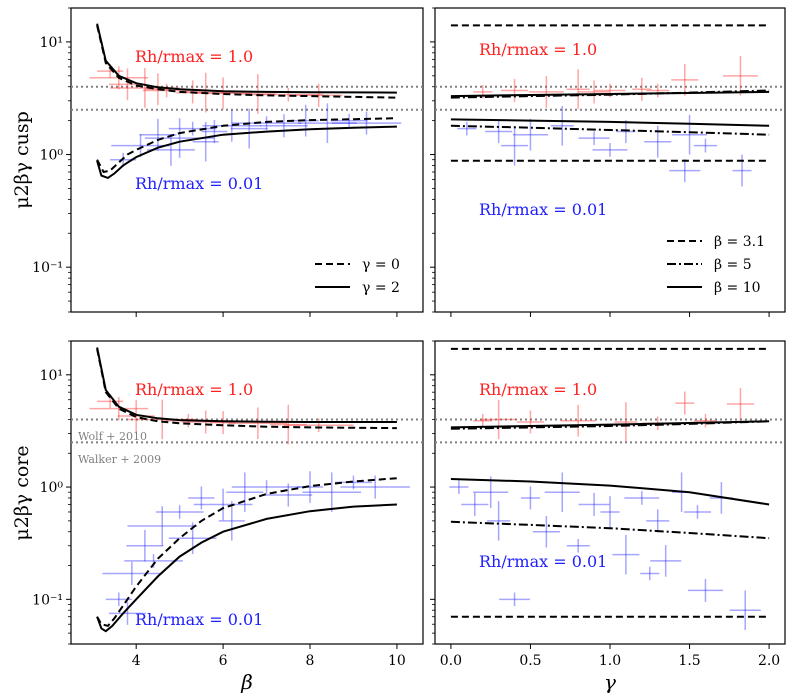  I want to click on x-tick-label: 1.5, so click(689, 661).